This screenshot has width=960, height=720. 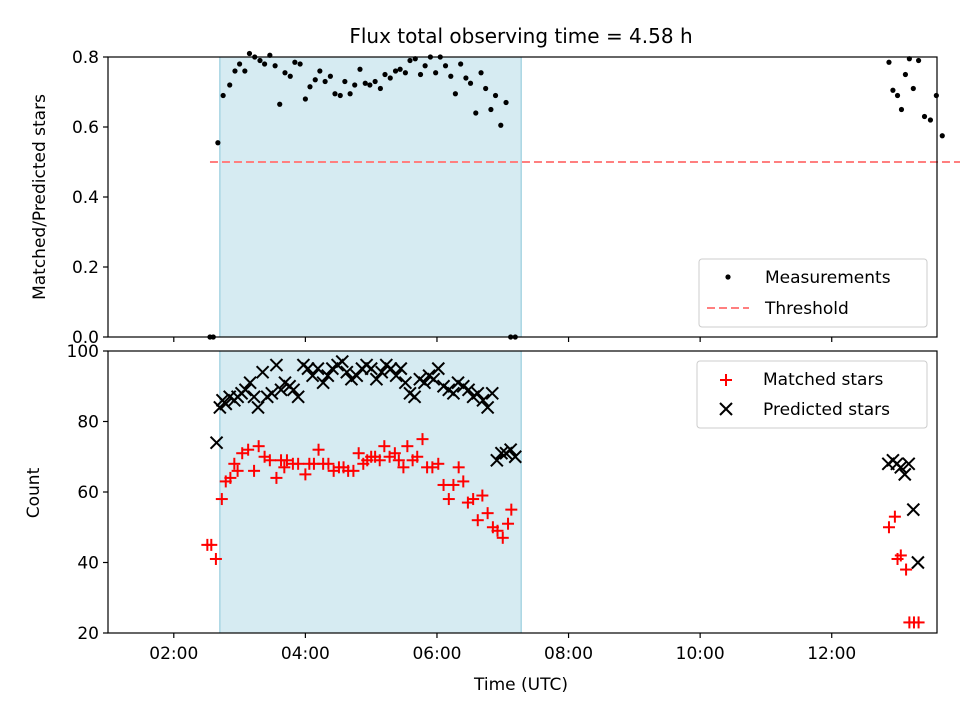 What do you see at coordinates (88, 423) in the screenshot?
I see `y-tick-label: 80` at bounding box center [88, 423].